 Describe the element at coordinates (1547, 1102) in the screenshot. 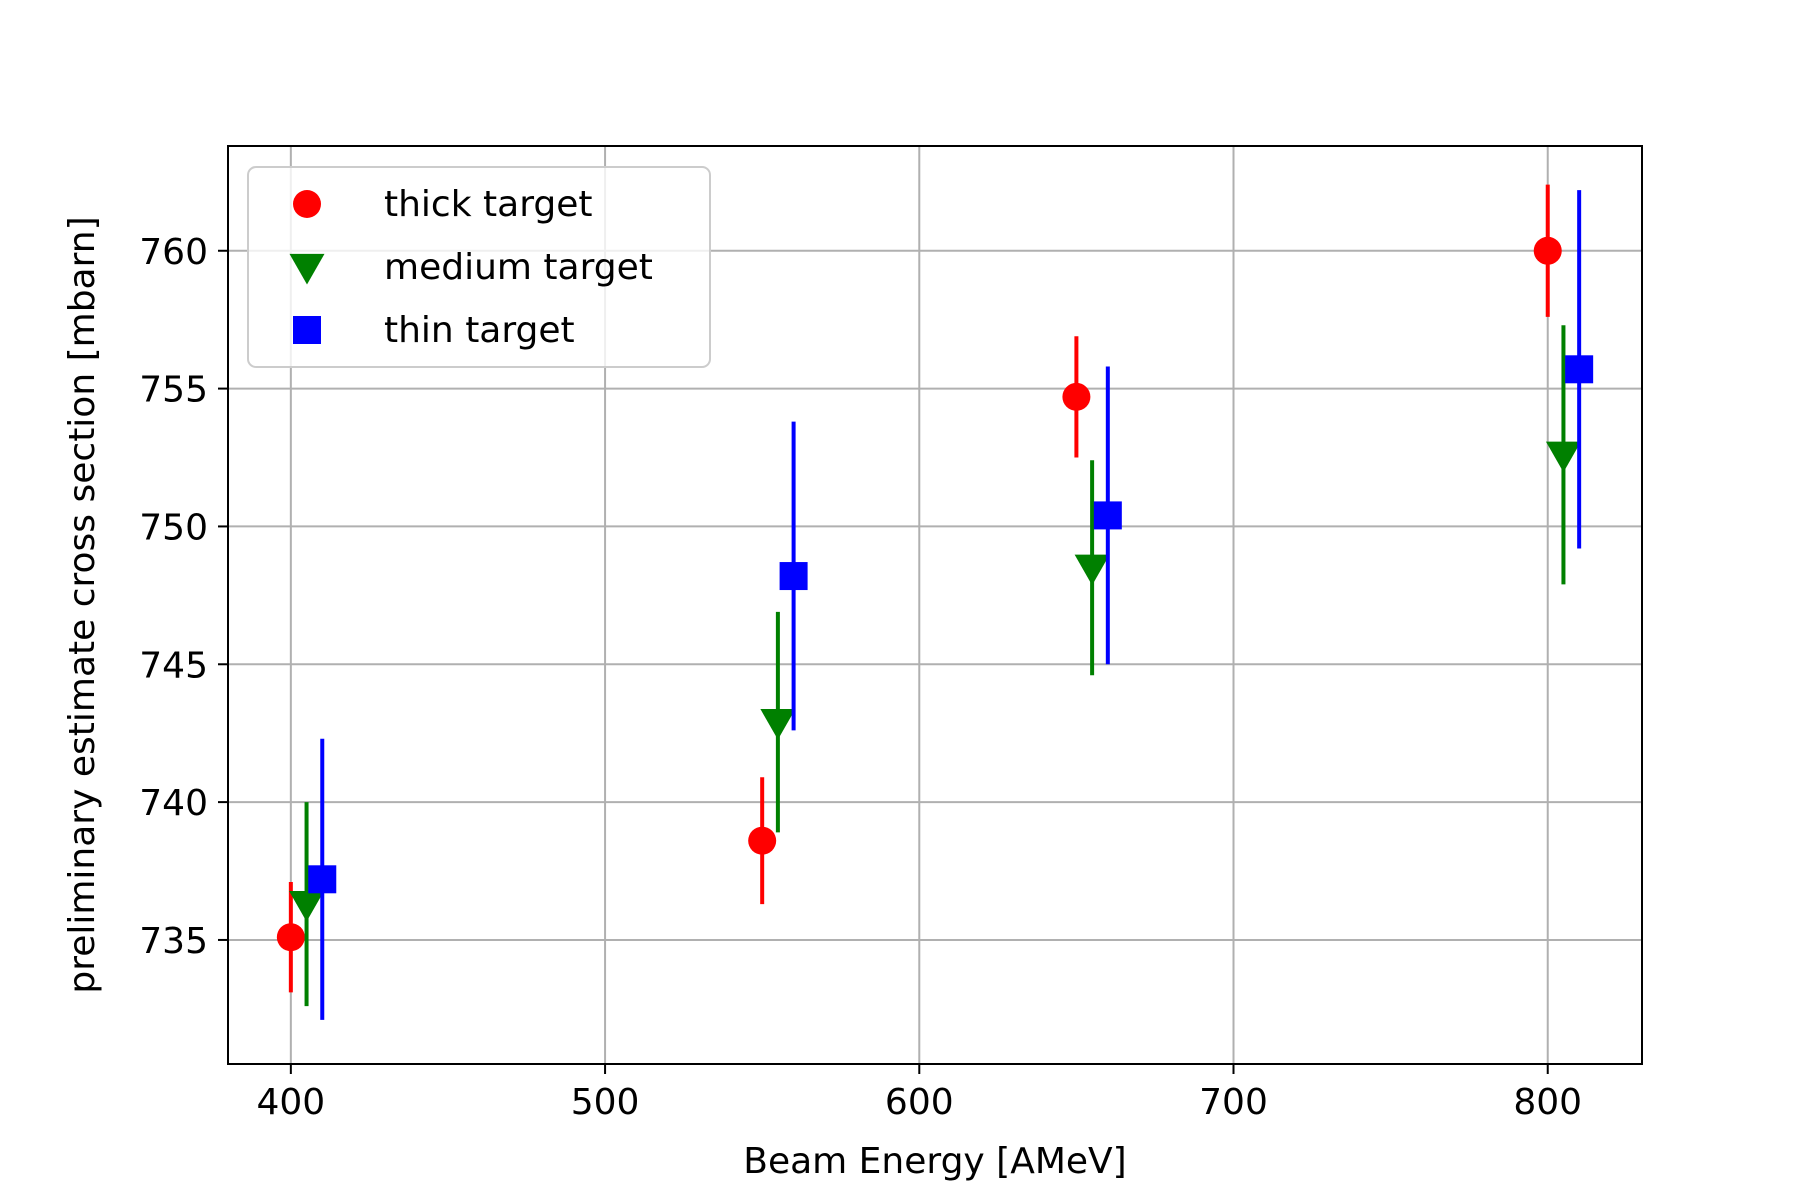

I see `x-tick-label: 800` at that location.